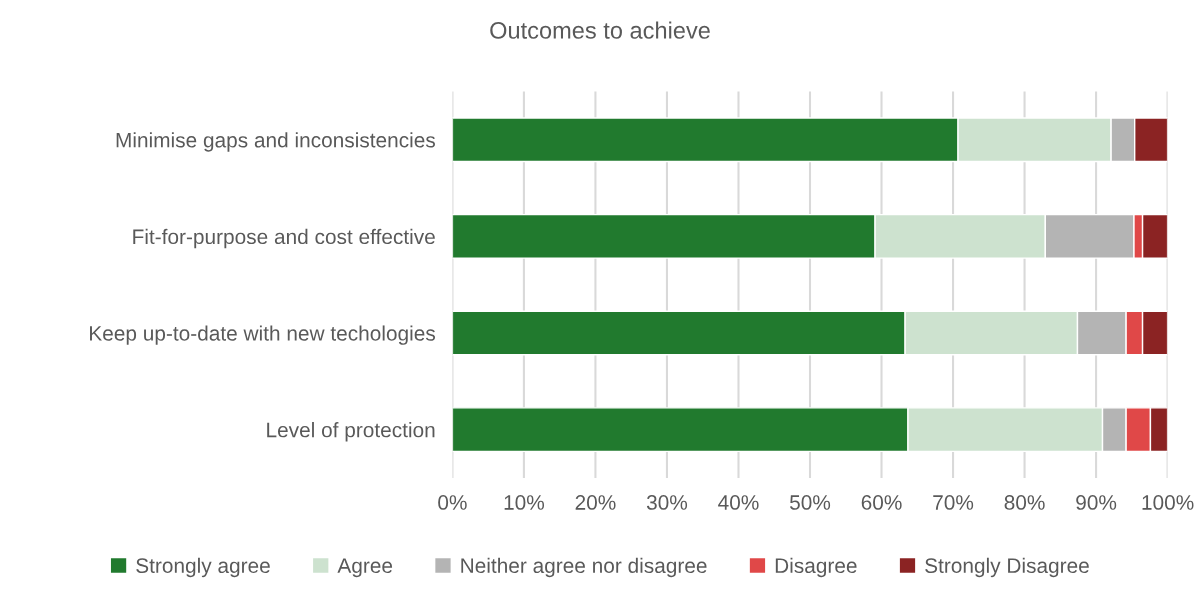 Image resolution: width=1200 pixels, height=590 pixels. What do you see at coordinates (881, 502) in the screenshot?
I see `x-tick-label: 60%` at bounding box center [881, 502].